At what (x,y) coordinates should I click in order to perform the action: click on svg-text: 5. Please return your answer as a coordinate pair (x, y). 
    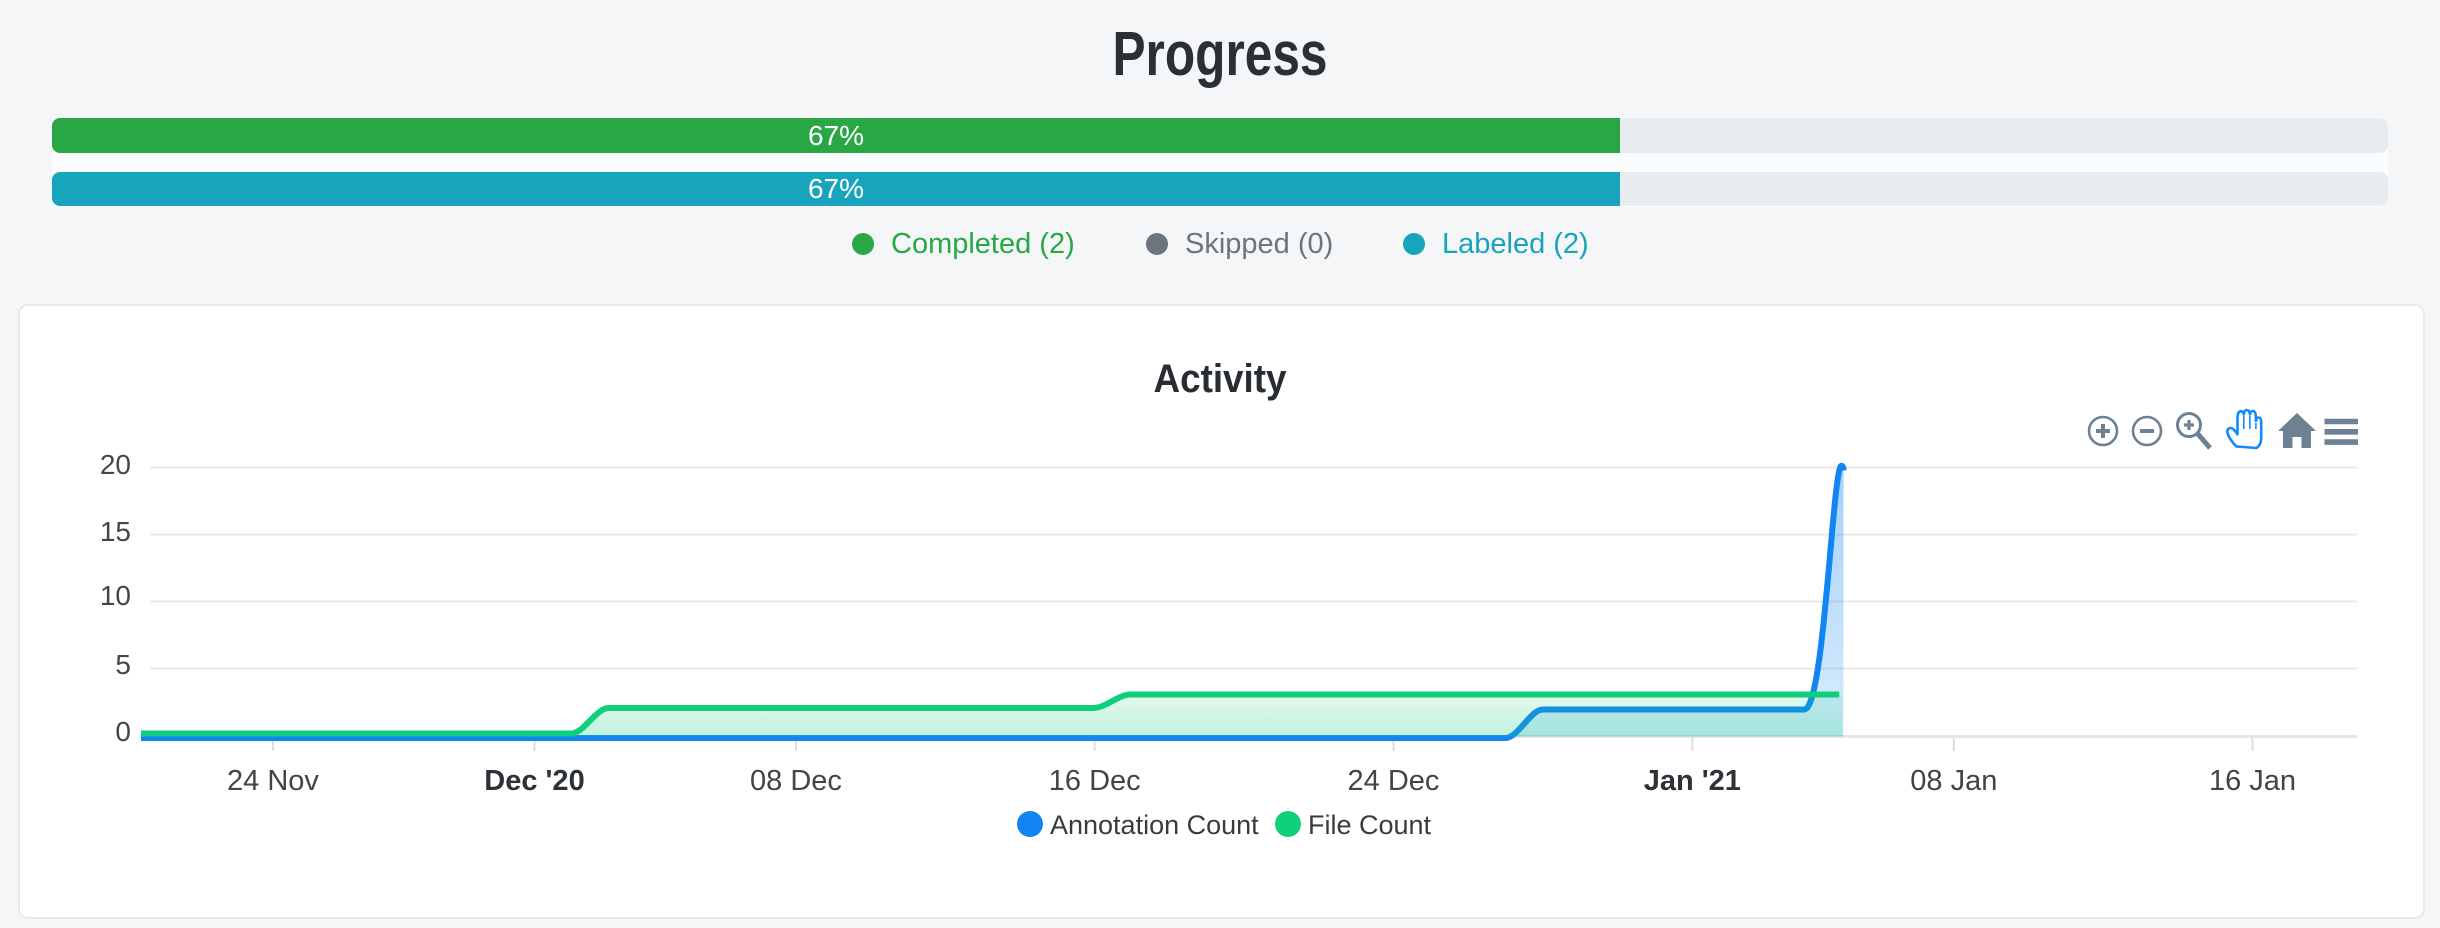
    Looking at the image, I should click on (123, 664).